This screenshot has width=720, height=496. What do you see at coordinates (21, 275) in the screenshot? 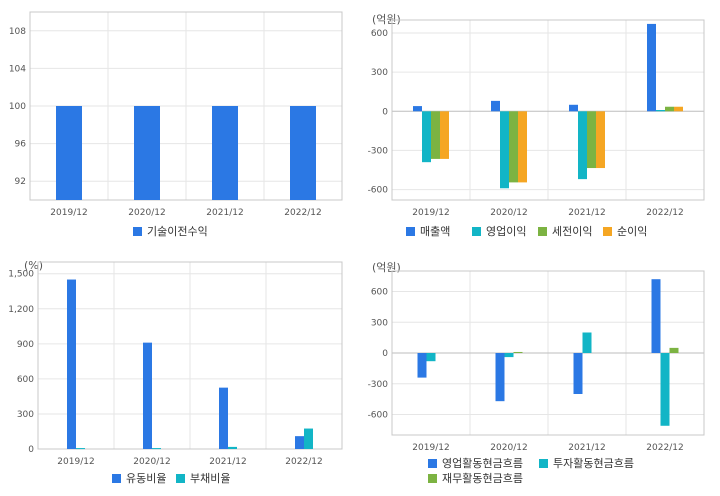
I see `y-tick-label: 1,500` at bounding box center [21, 275].